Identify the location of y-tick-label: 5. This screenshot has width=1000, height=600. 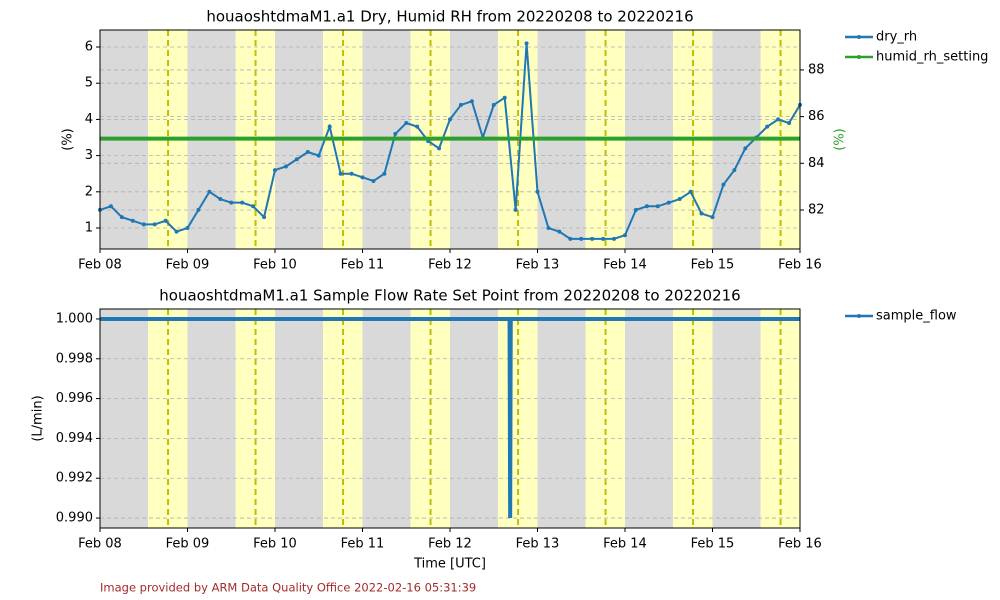
(89, 83).